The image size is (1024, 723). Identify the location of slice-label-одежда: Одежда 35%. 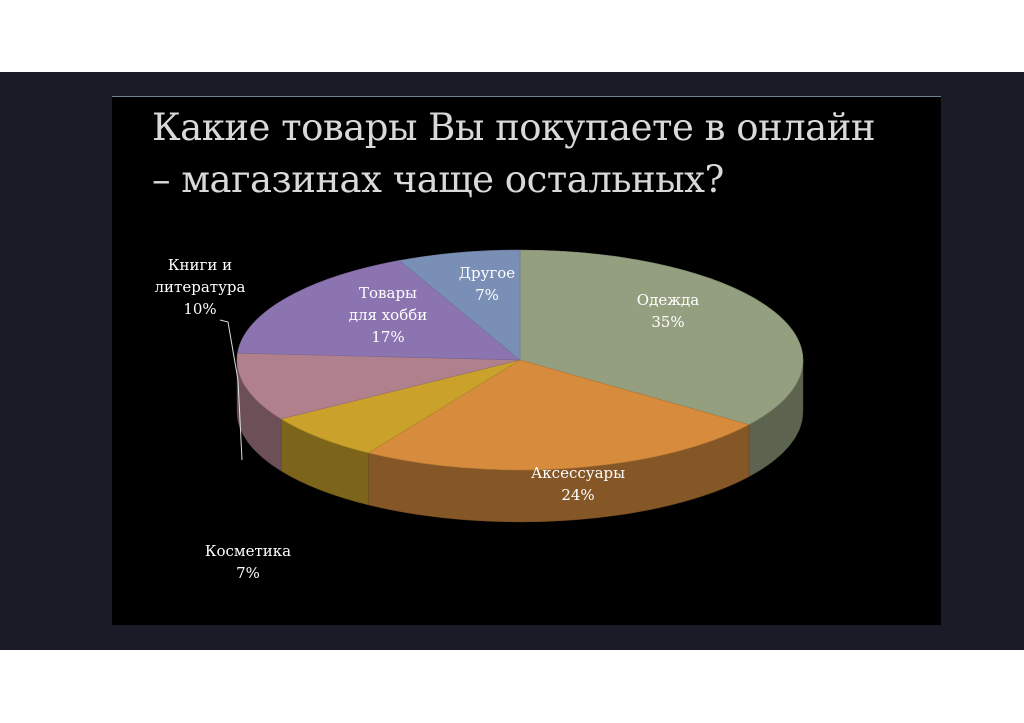
(668, 311).